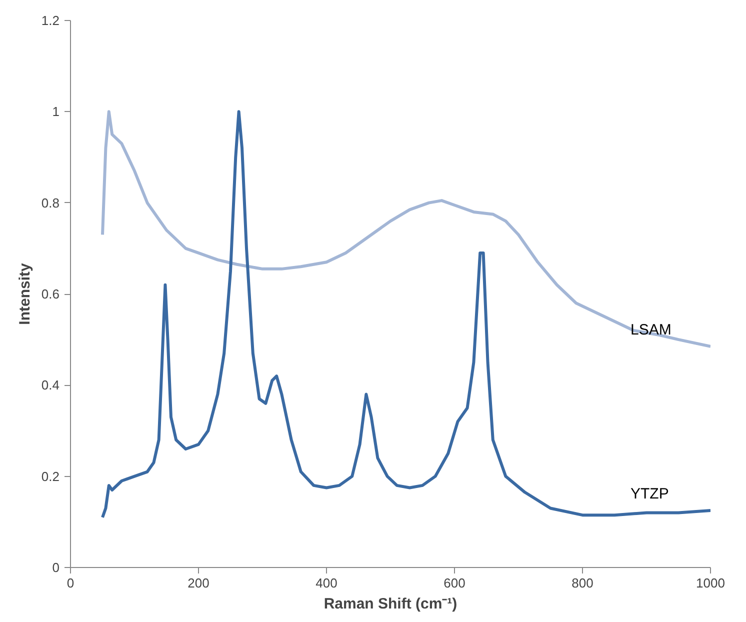 This screenshot has width=746, height=622. I want to click on y-tick-label: 0.2, so click(50, 476).